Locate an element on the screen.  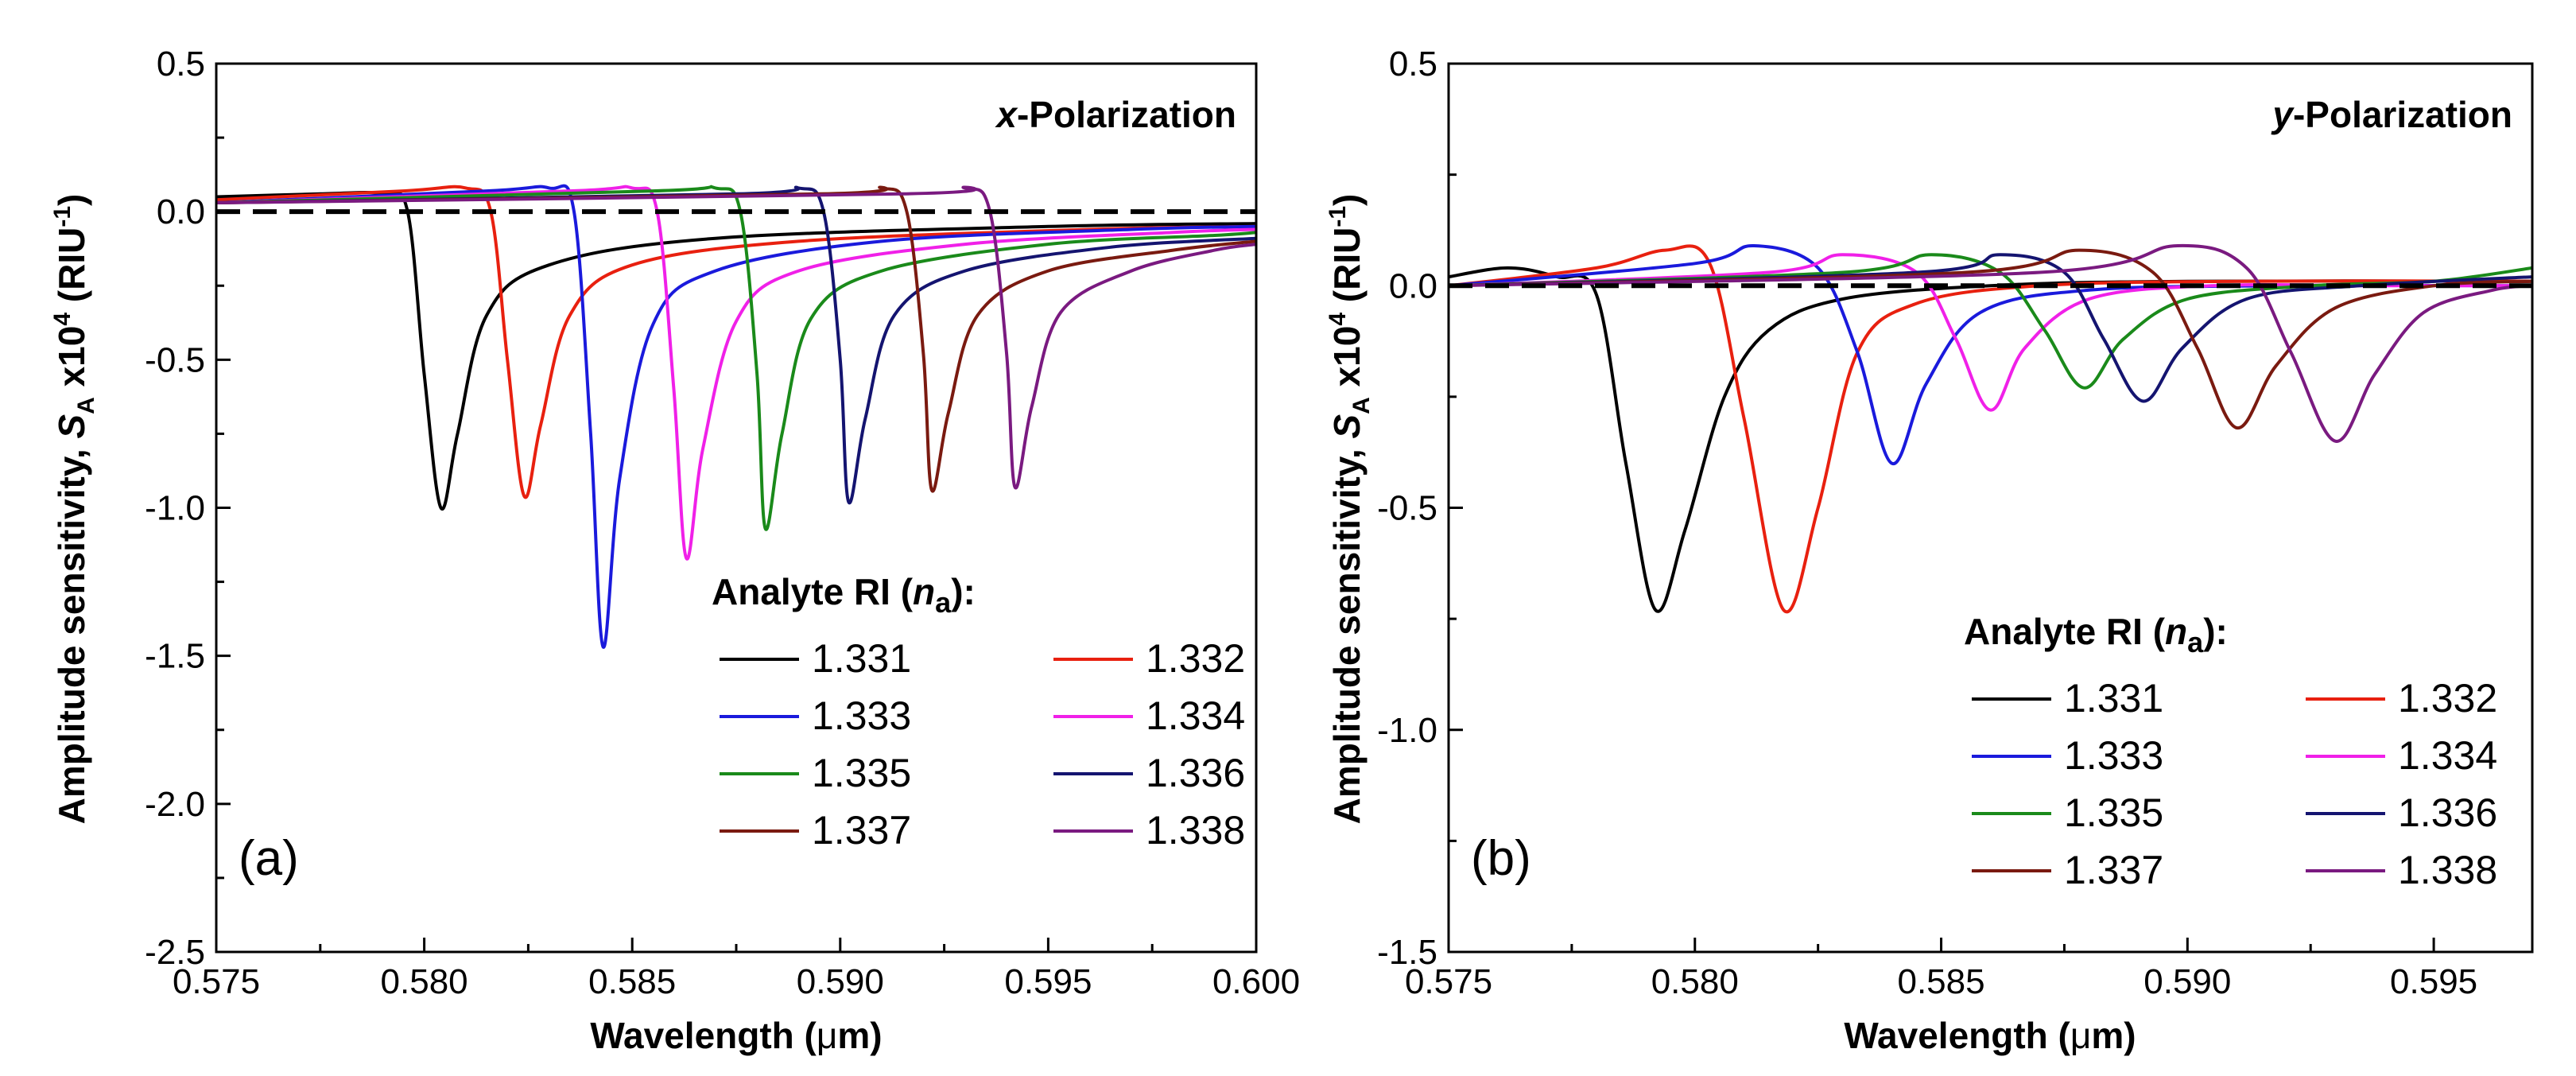
x-tick-label: 0.600 is located at coordinates (1256, 981).